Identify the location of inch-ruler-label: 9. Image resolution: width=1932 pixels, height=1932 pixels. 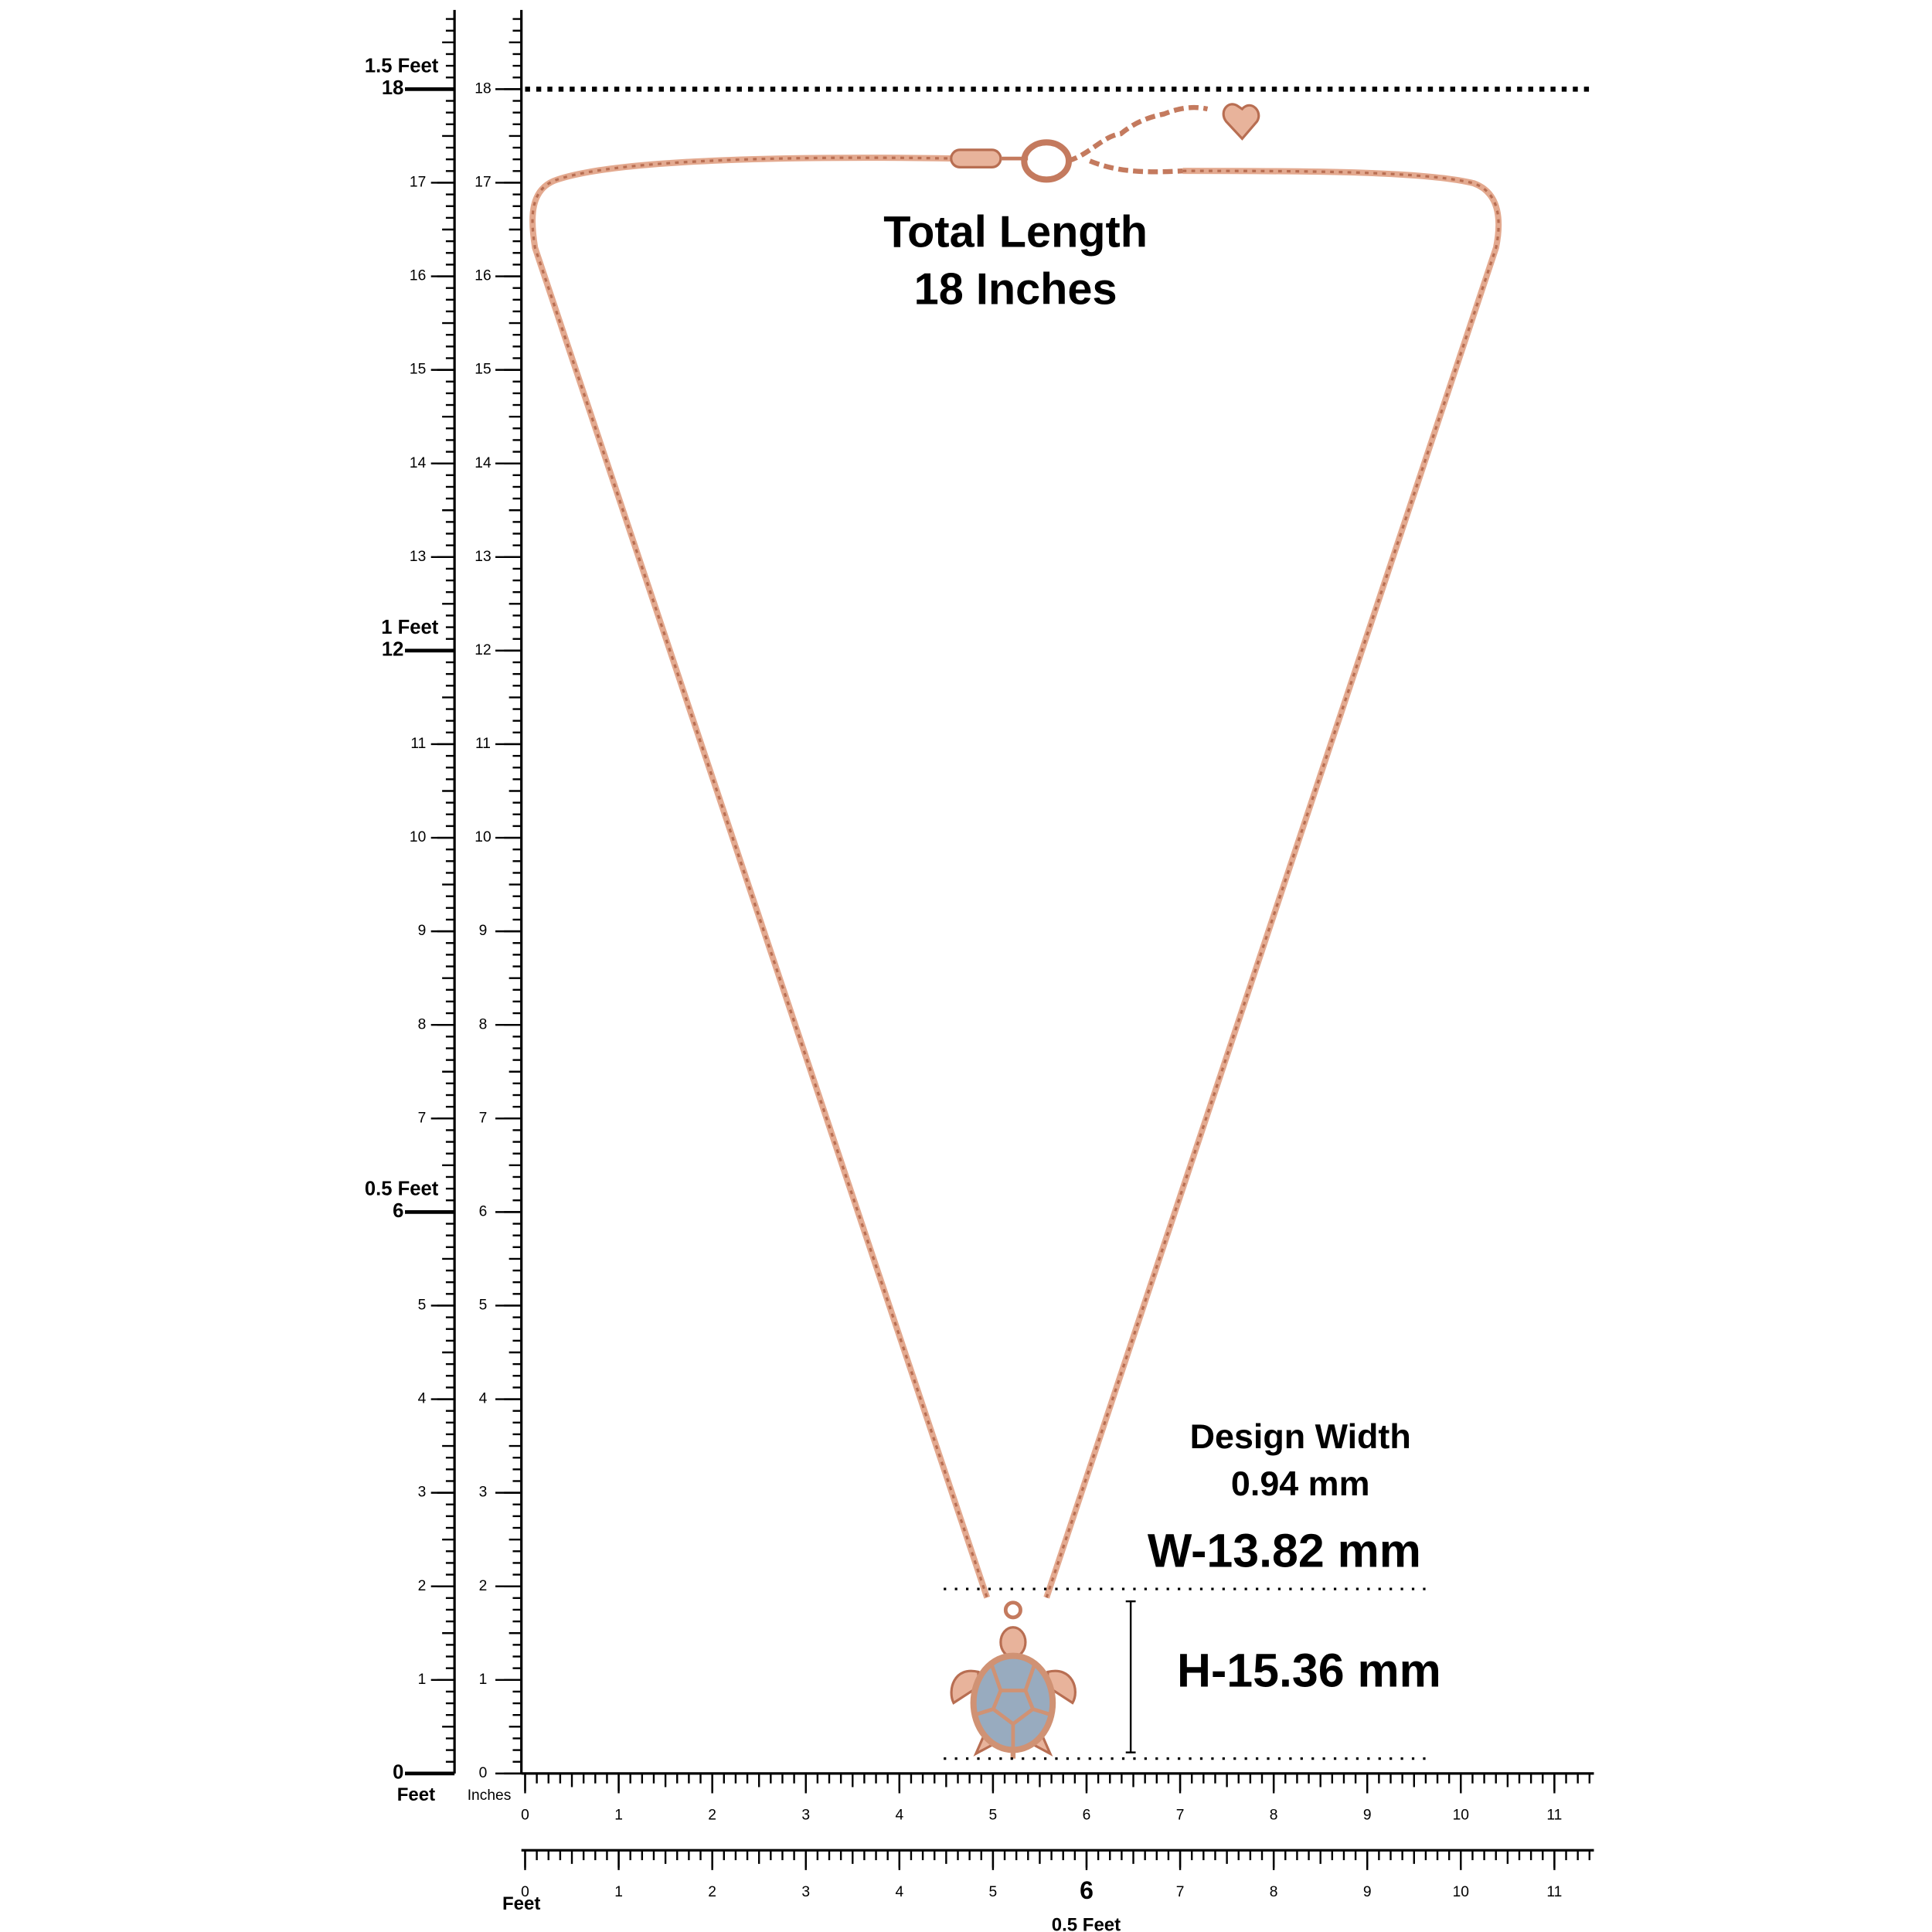
(484, 931).